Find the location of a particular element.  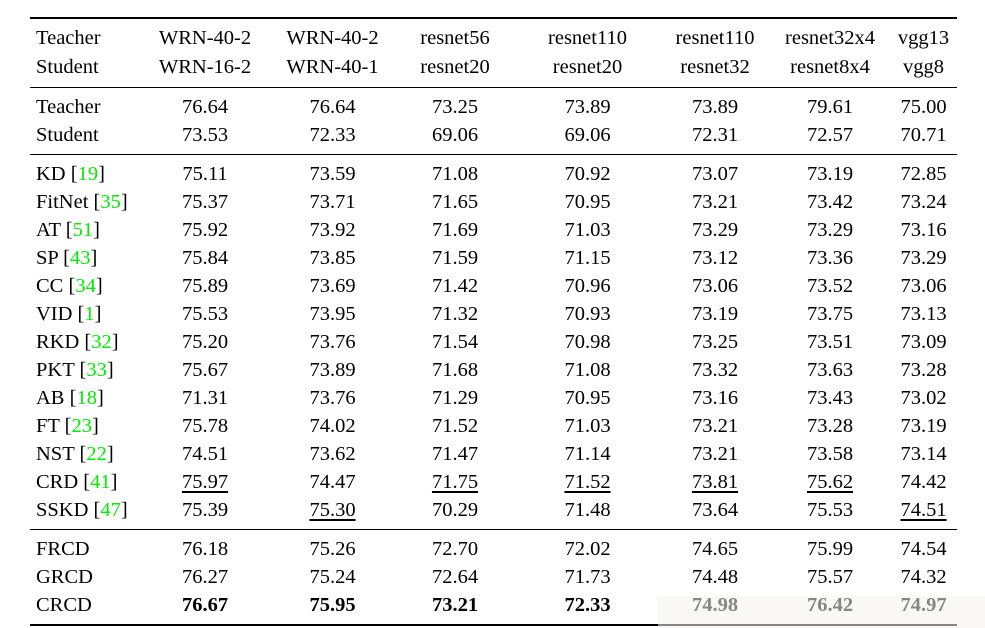

score-cell: 73.25 is located at coordinates (715, 342).